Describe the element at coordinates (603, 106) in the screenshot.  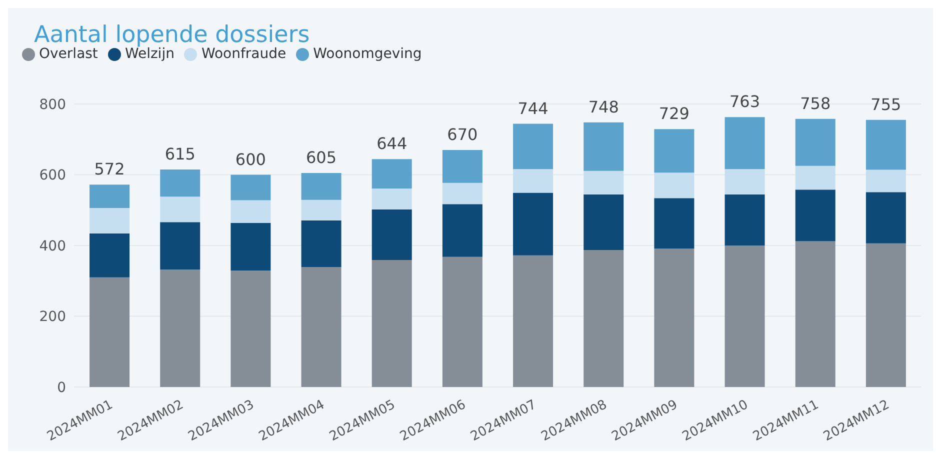
I see `total-label: 748` at that location.